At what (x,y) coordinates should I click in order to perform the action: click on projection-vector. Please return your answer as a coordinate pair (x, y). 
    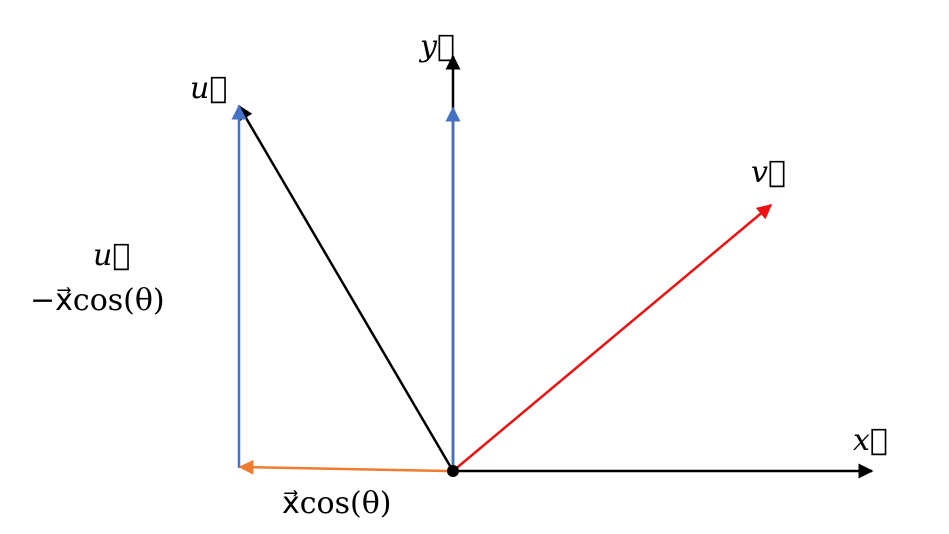
    Looking at the image, I should click on (343, 467).